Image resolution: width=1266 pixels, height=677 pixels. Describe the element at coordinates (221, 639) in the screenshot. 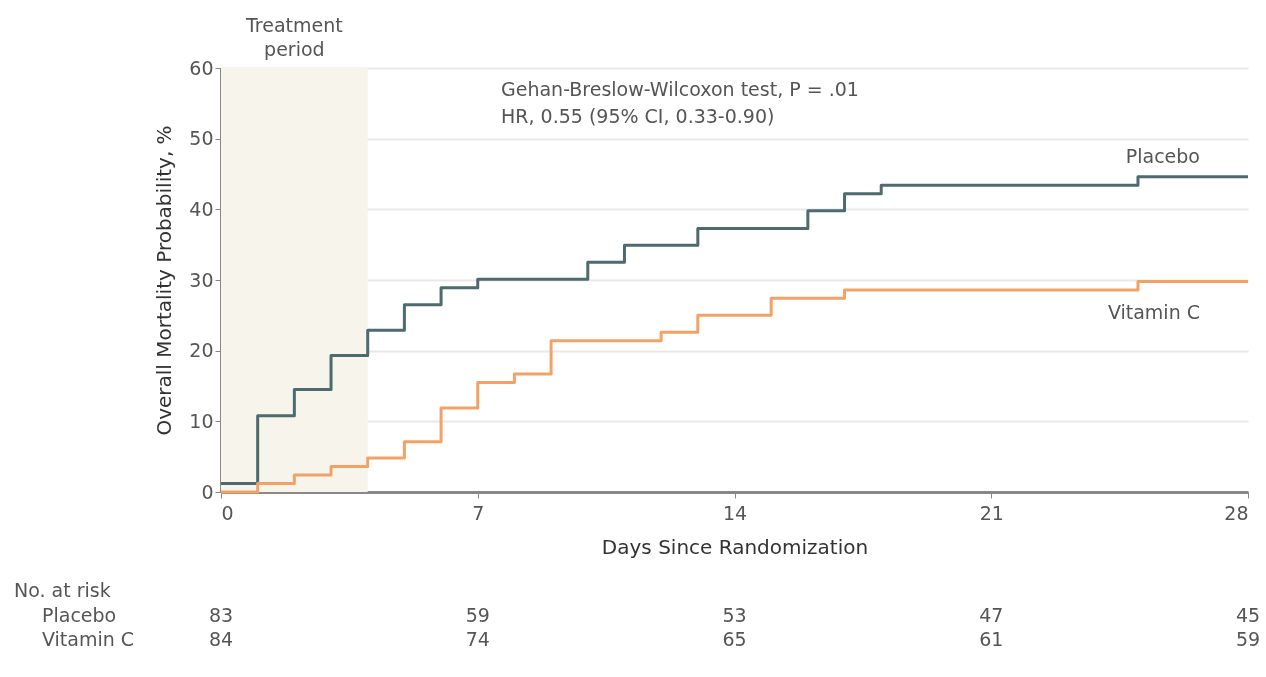

I see `text: 84` at that location.